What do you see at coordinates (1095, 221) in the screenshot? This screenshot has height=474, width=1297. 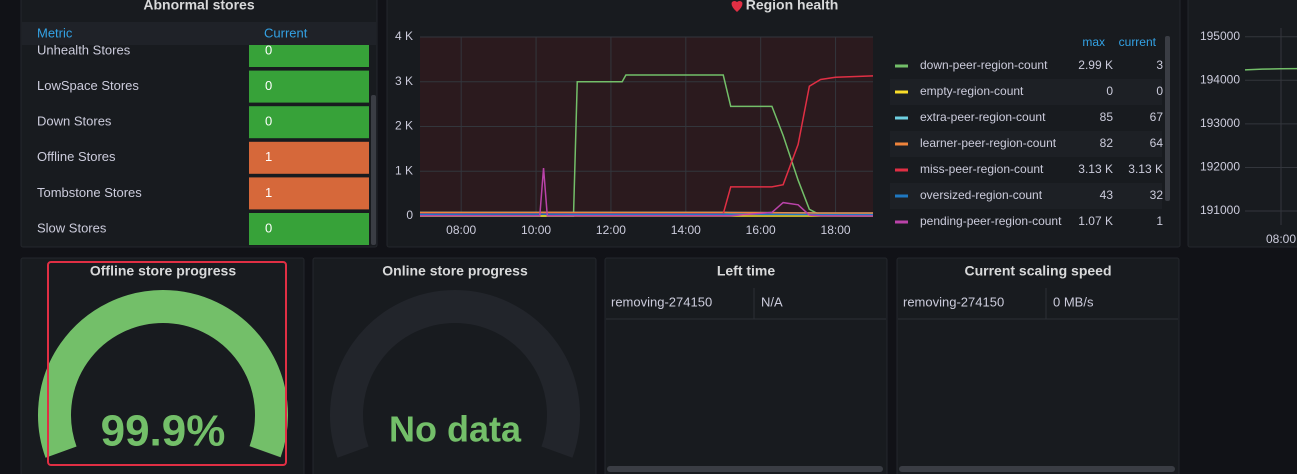 I see `legend-max: 1.07 K` at bounding box center [1095, 221].